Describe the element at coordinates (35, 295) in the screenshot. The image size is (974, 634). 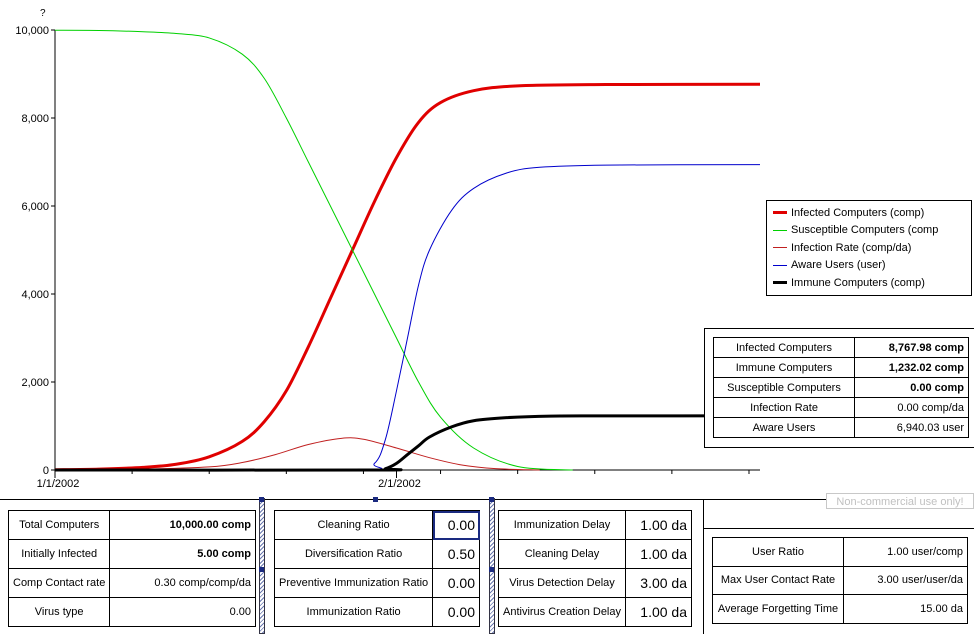
I see `y-tick-label: 4,000` at that location.